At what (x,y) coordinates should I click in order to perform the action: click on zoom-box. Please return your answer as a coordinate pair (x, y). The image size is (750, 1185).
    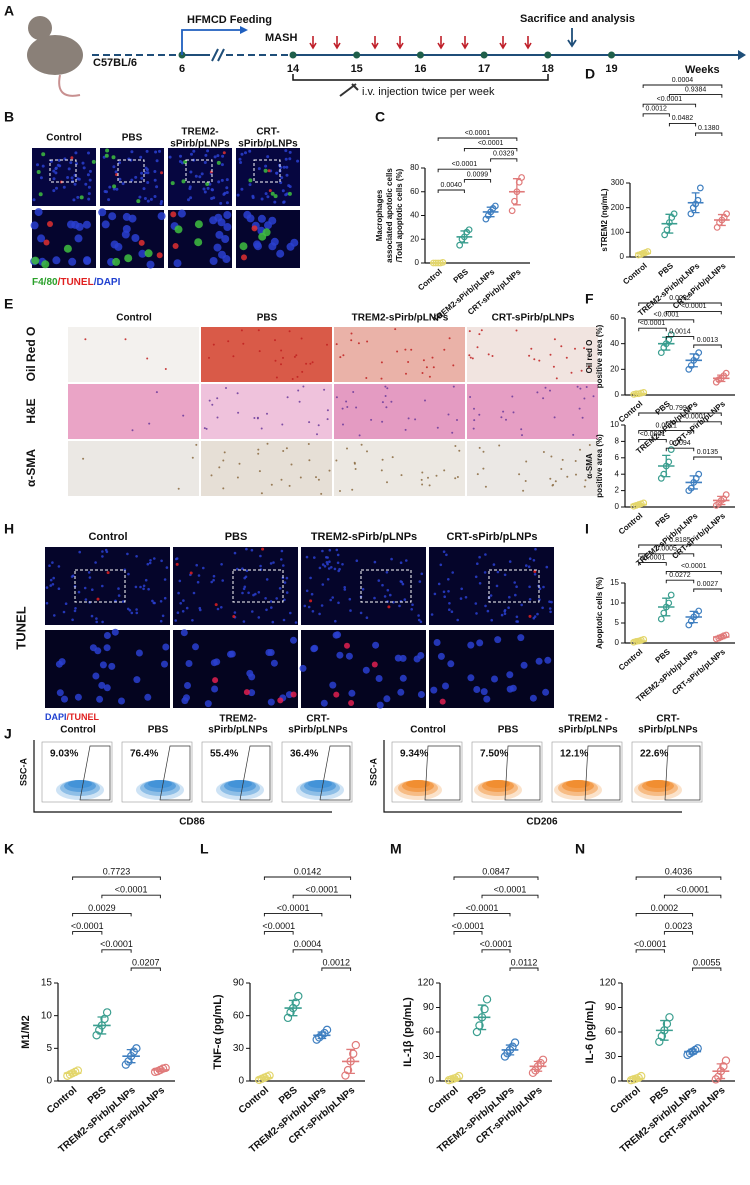
    Looking at the image, I should click on (199, 171).